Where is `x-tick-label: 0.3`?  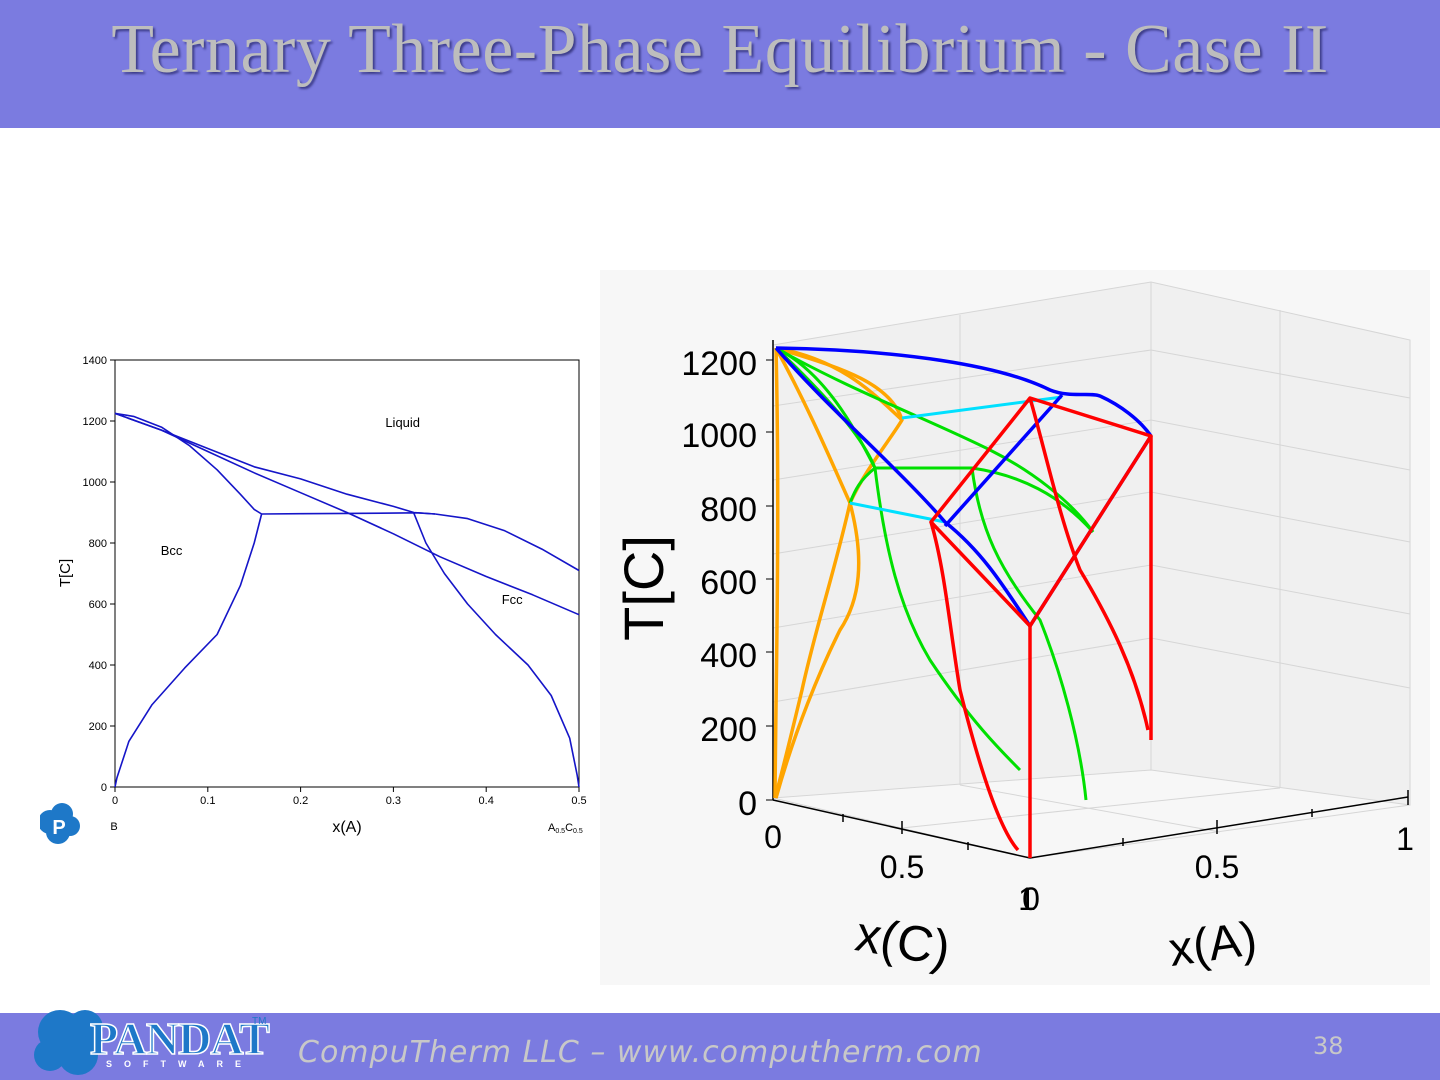
x-tick-label: 0.3 is located at coordinates (393, 801).